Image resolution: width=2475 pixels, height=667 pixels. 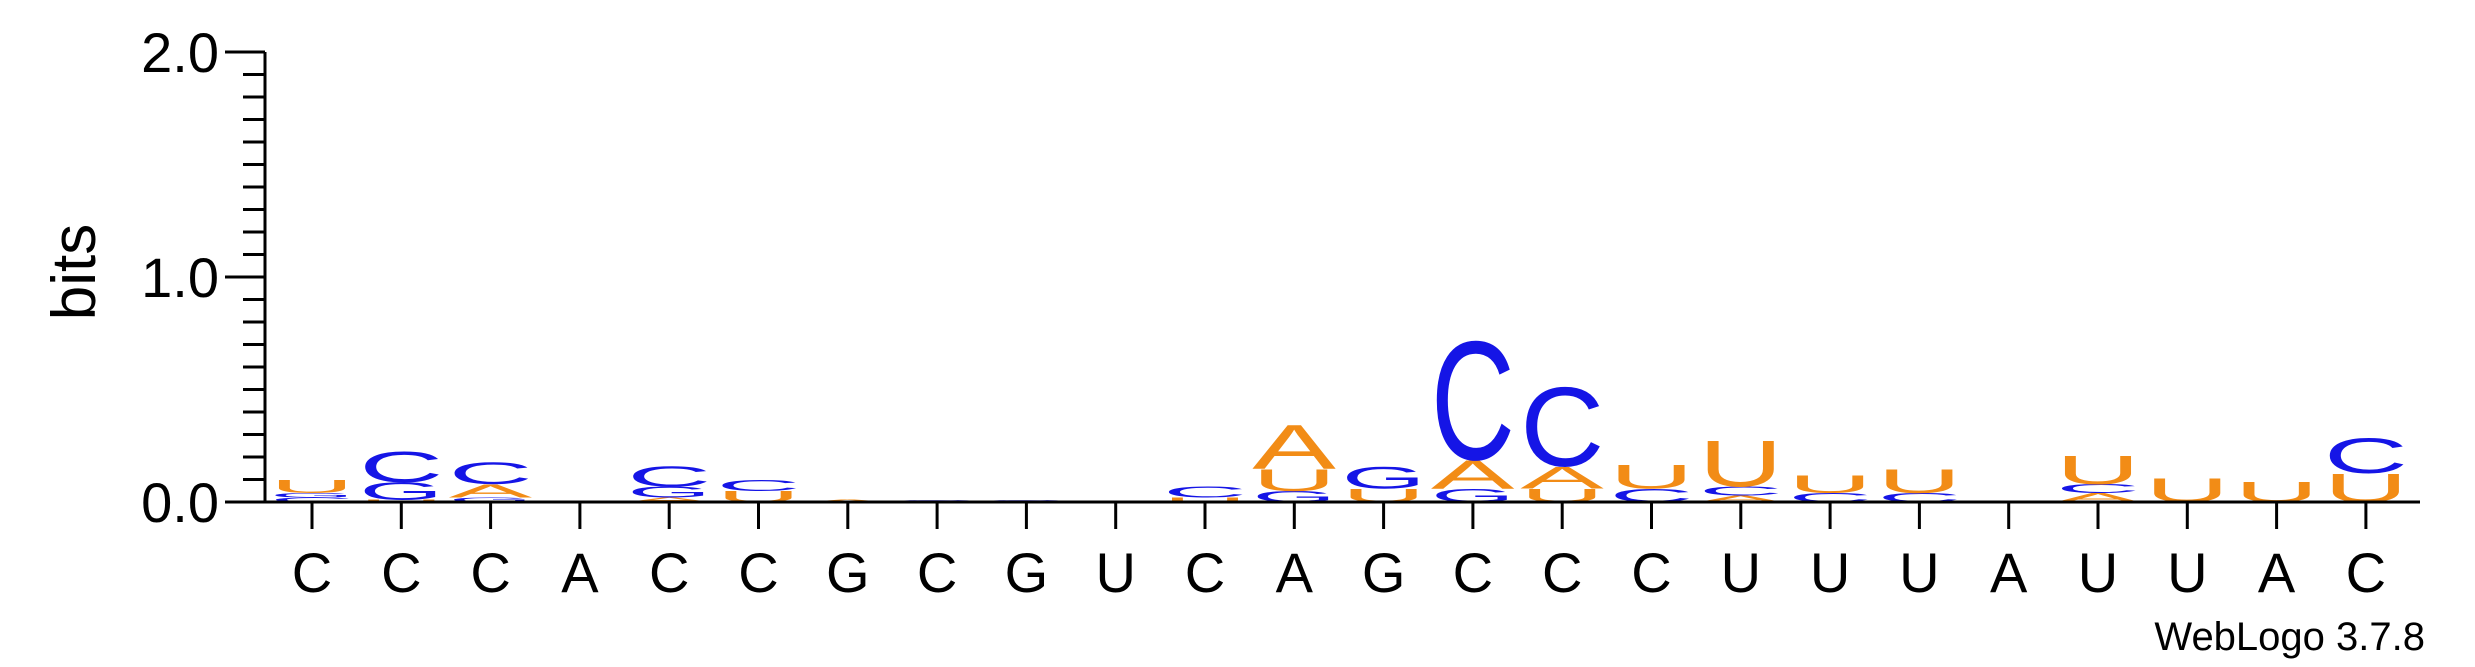 I want to click on y-tick-label: 0.0, so click(x=180, y=502).